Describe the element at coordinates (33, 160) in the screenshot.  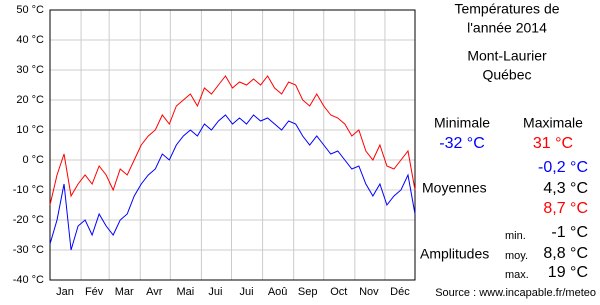
I see `y-tick-label: 0 °C` at that location.